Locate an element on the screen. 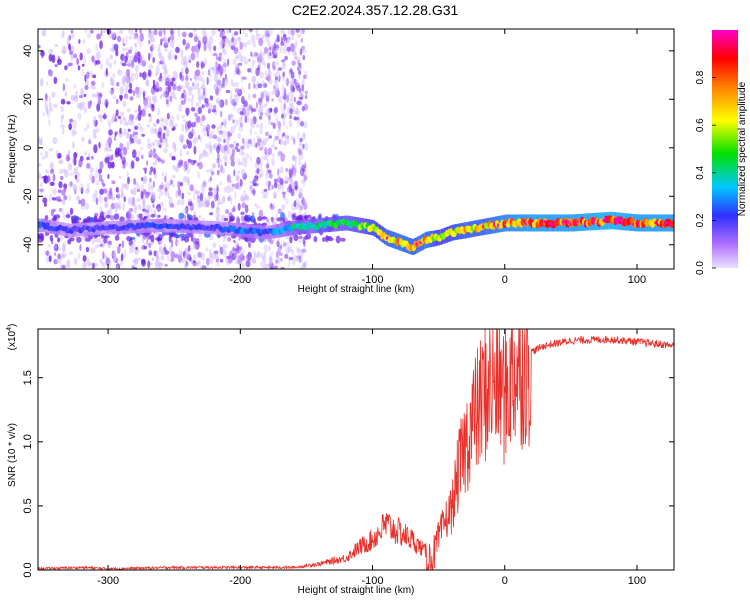 This screenshot has width=750, height=600. x-tick-label: -300 is located at coordinates (108, 280).